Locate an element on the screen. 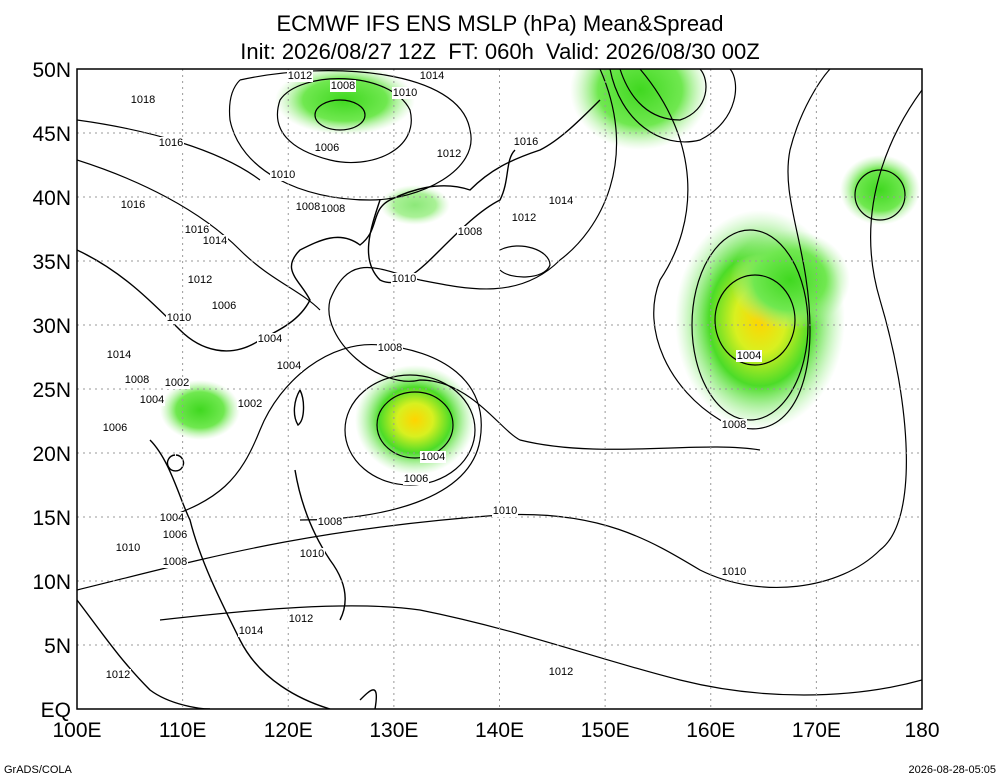 Image resolution: width=1000 pixels, height=779 pixels. y-axis-label: EQ is located at coordinates (56, 710).